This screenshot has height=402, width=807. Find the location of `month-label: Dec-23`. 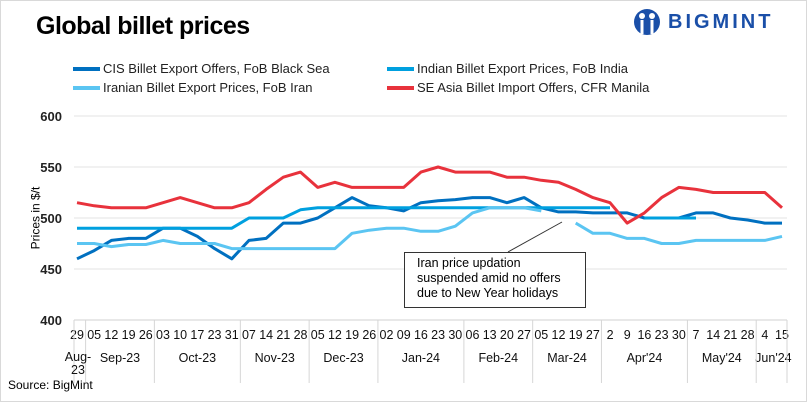

month-label: Dec-23 is located at coordinates (343, 358).